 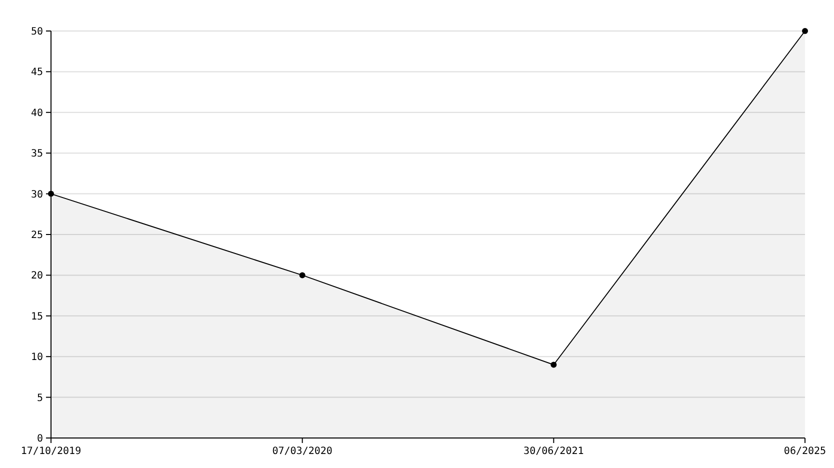 I want to click on y-tick-label: 20, so click(x=36, y=276).